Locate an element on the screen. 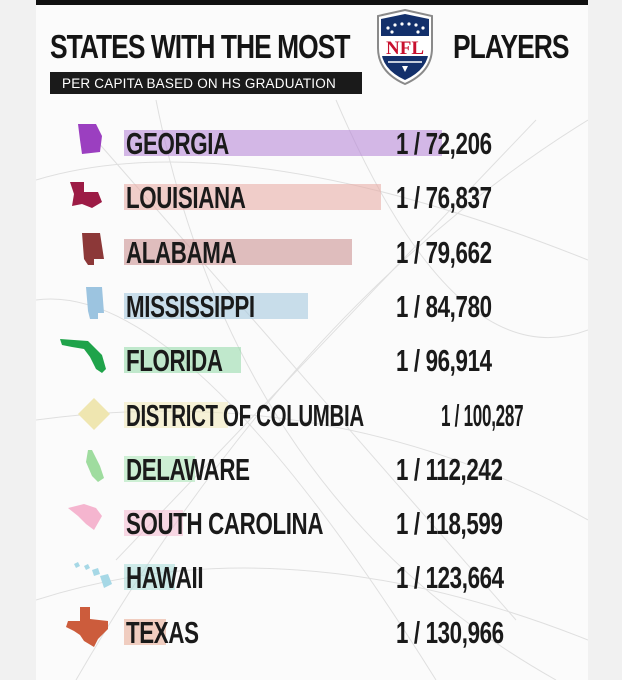 Image resolution: width=622 pixels, height=680 pixels. bar-hawaii is located at coordinates (150, 577).